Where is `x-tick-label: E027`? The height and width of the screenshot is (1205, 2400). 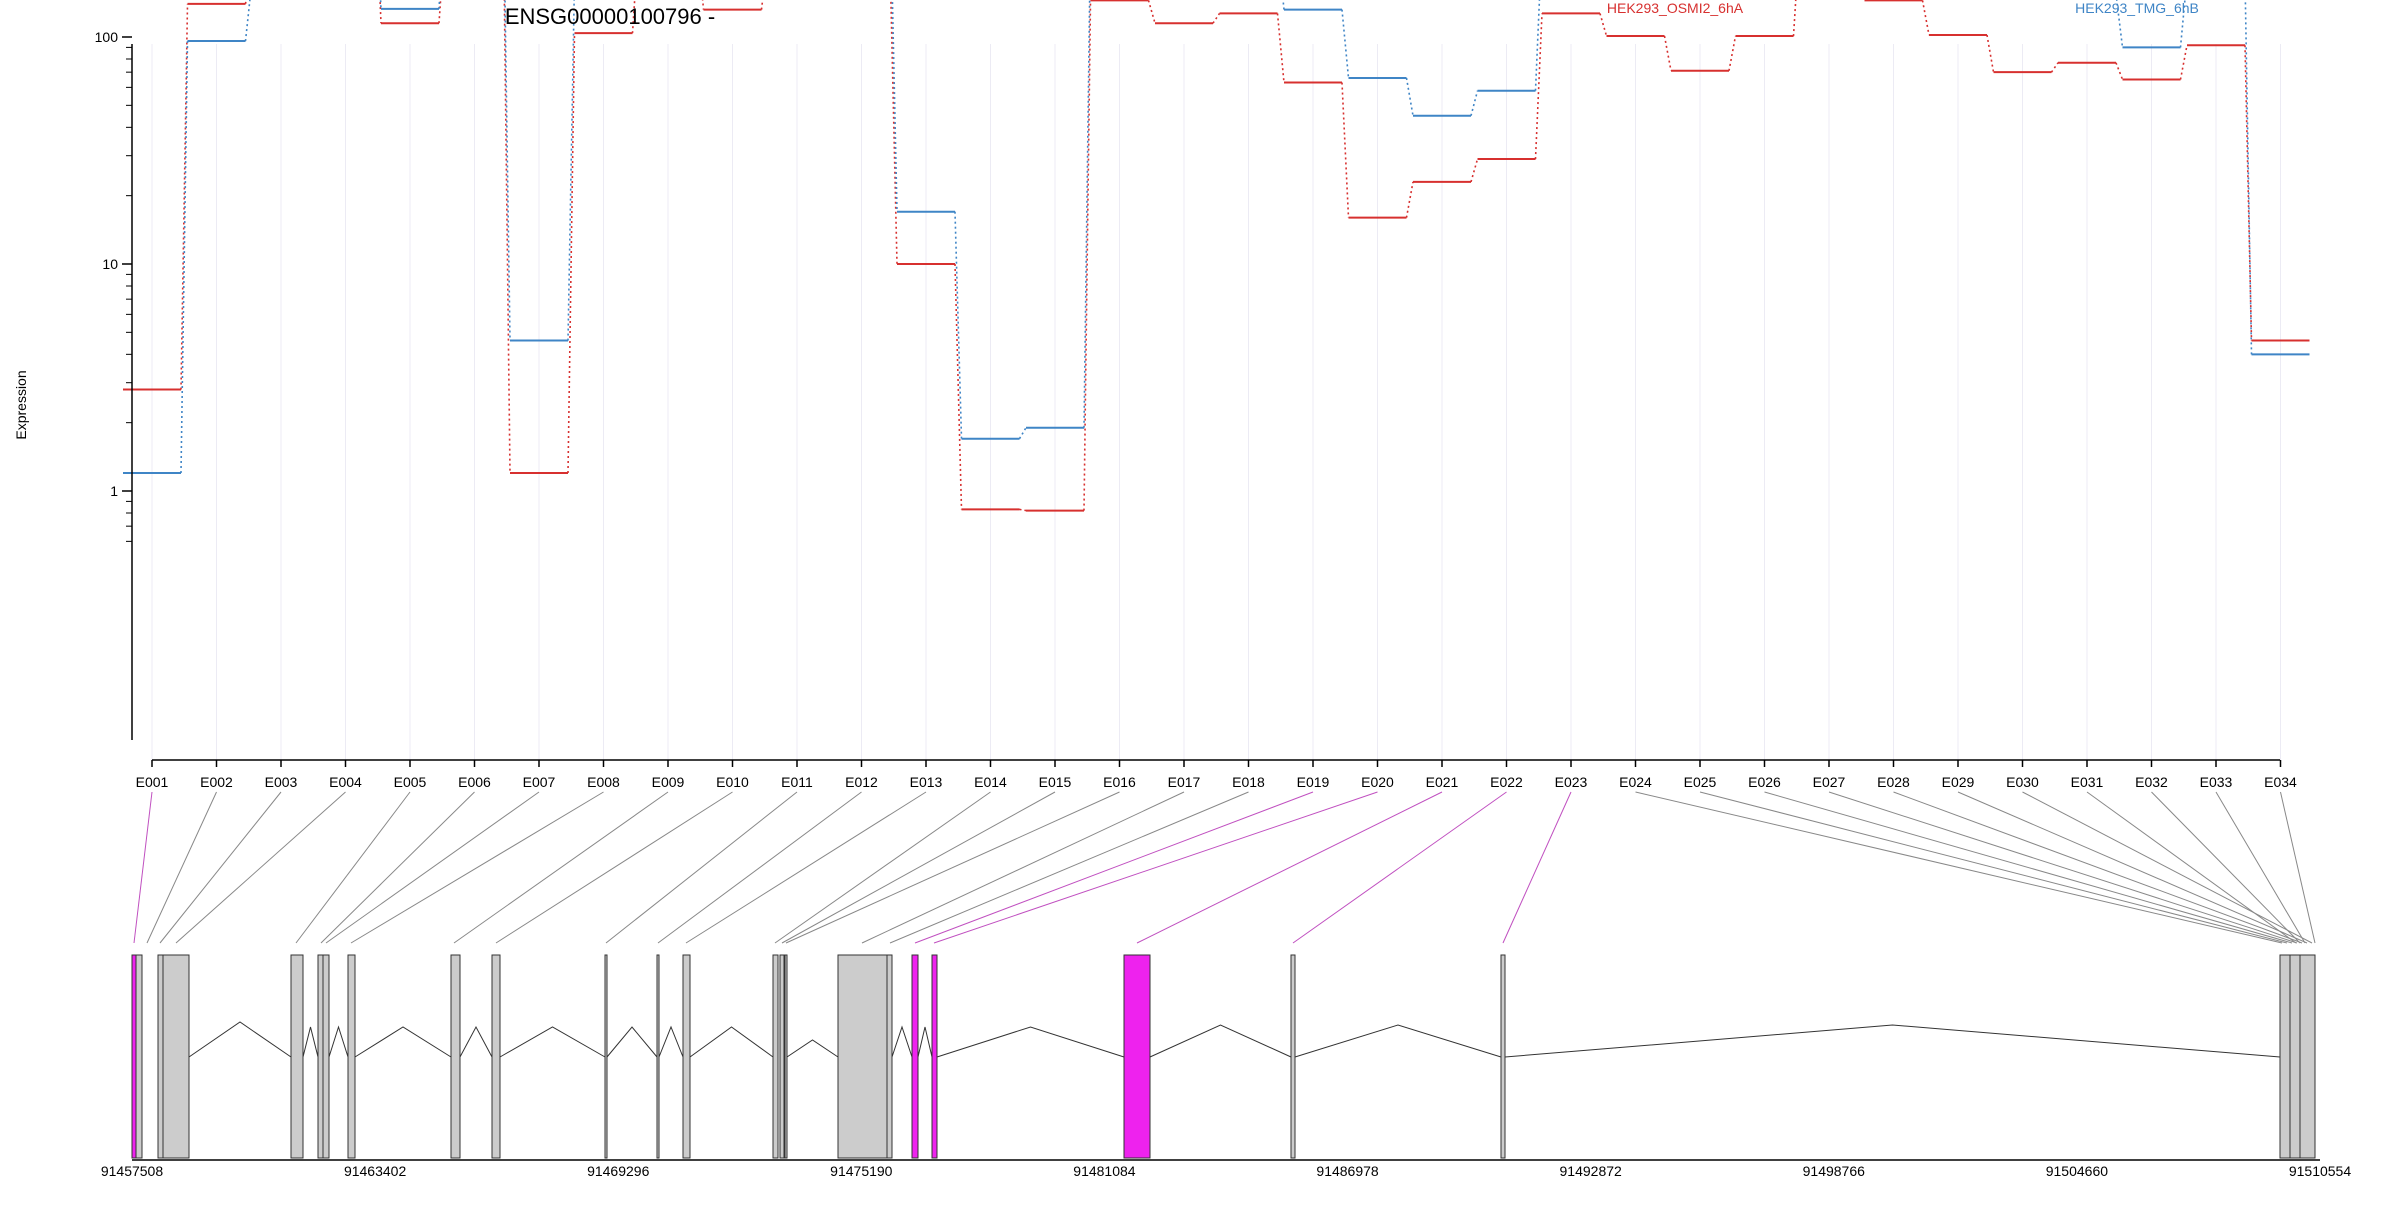 x-tick-label: E027 is located at coordinates (1829, 782).